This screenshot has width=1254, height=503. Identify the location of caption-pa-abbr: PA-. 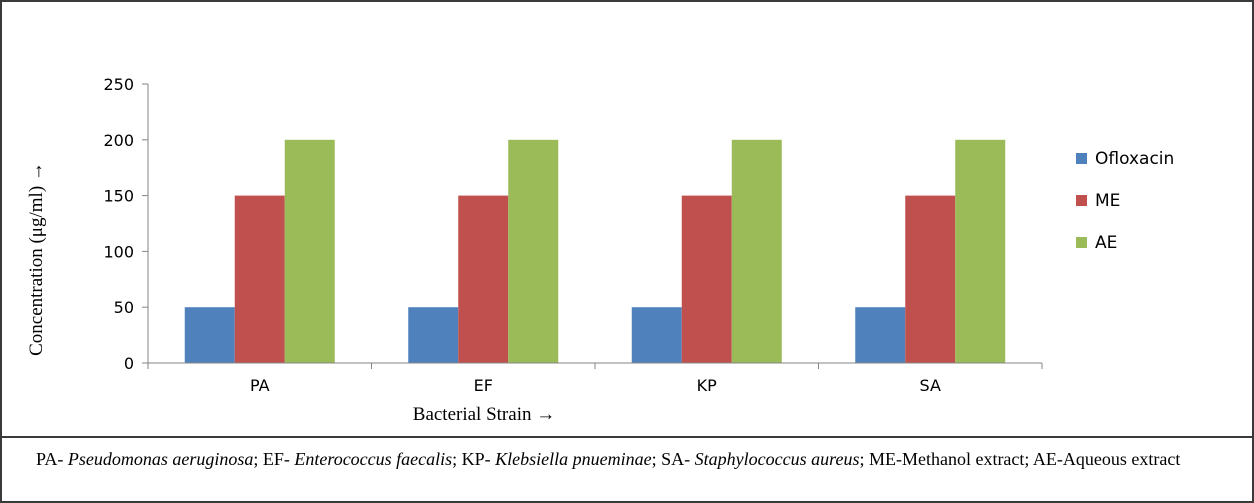
(52, 459).